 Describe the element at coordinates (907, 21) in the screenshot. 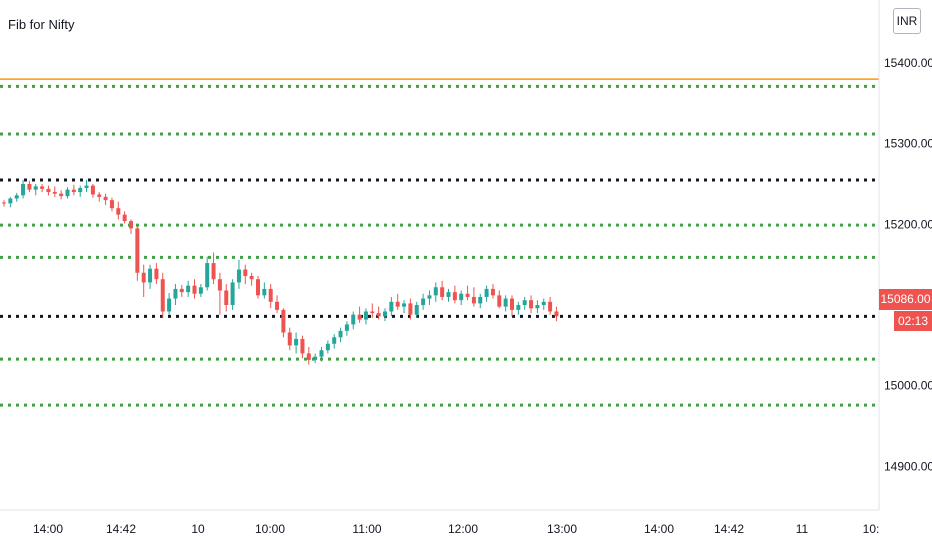

I see `currency-badge: INR` at that location.